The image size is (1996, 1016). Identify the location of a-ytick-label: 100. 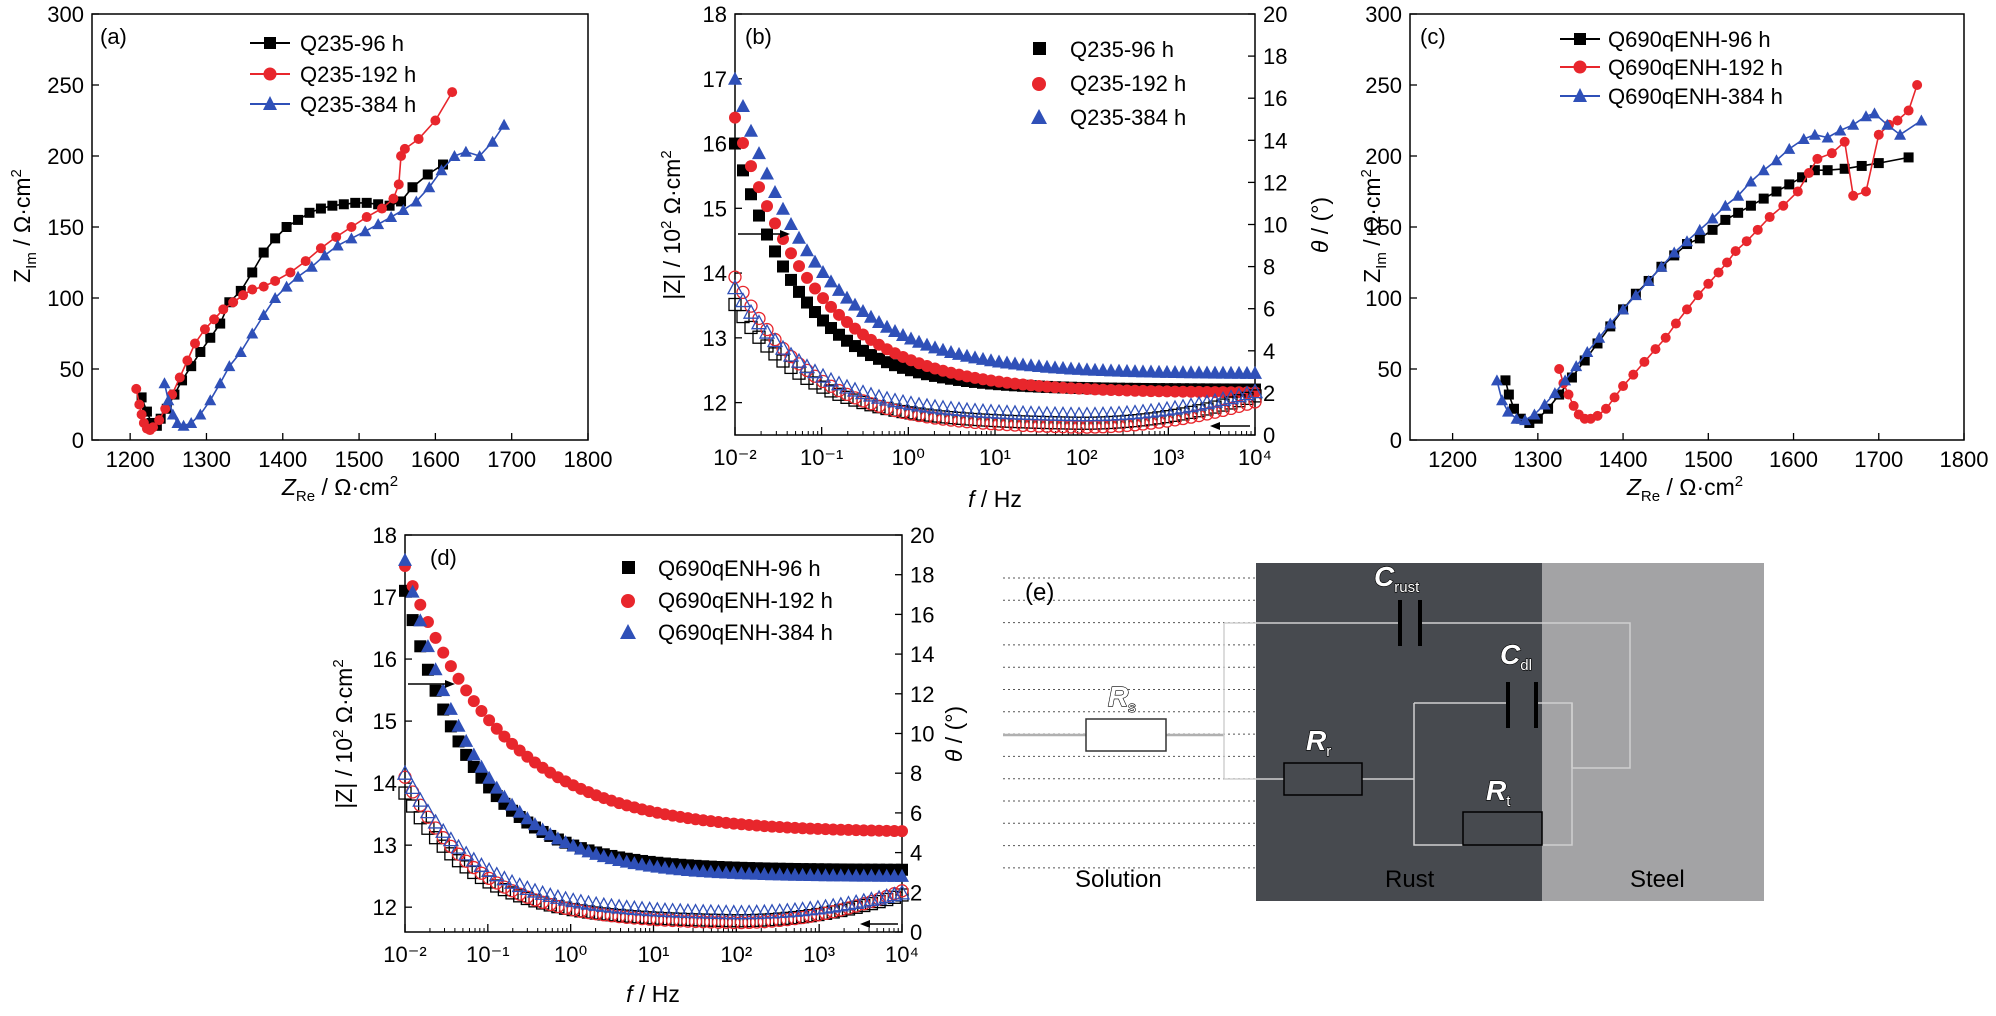
(65, 298).